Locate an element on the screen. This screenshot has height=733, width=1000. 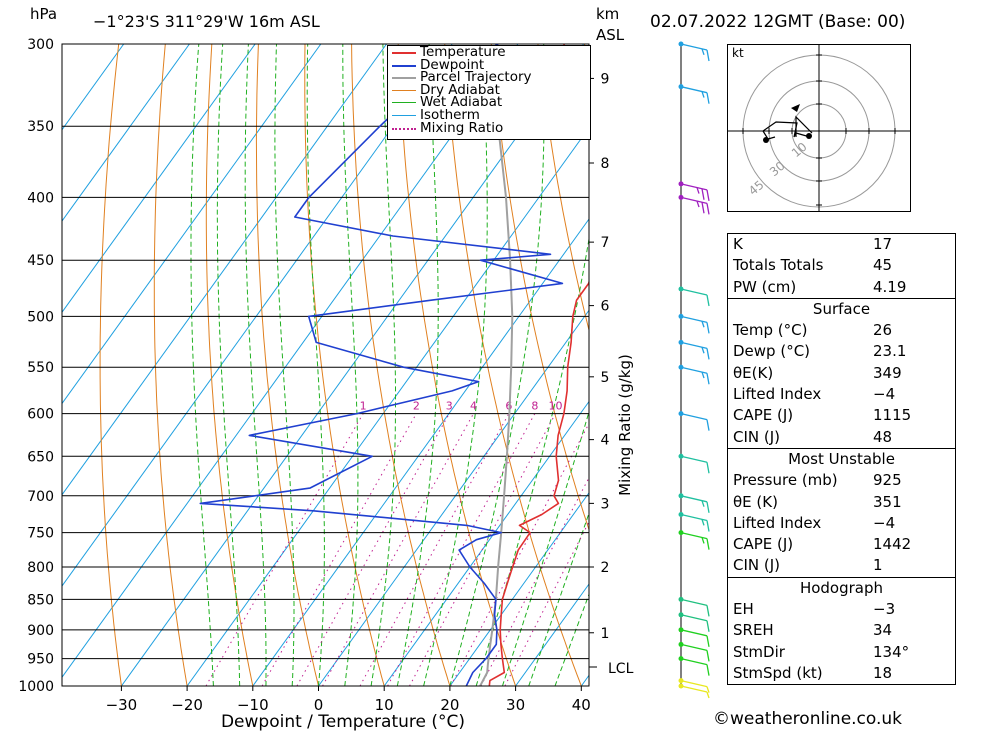
temperature-line is located at coordinates (538, 365).